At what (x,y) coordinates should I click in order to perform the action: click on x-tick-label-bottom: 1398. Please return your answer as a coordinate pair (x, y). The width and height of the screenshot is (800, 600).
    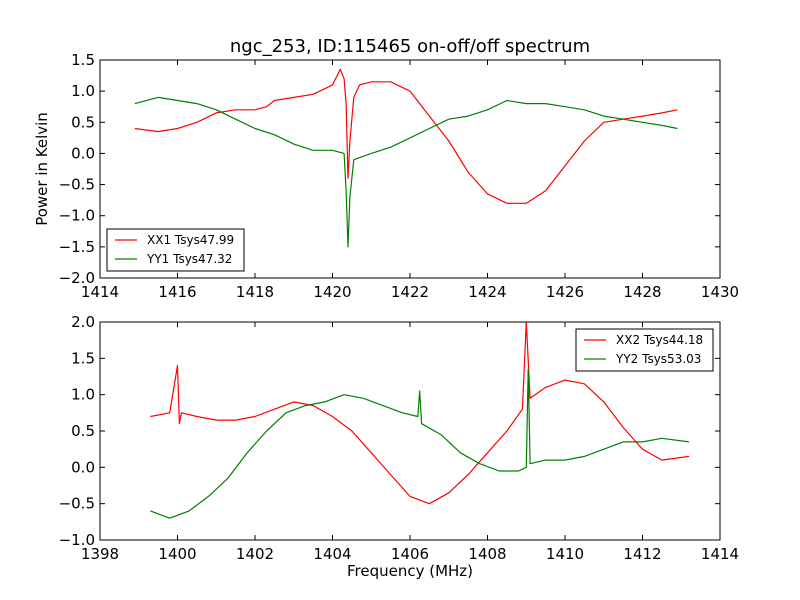
    Looking at the image, I should click on (100, 554).